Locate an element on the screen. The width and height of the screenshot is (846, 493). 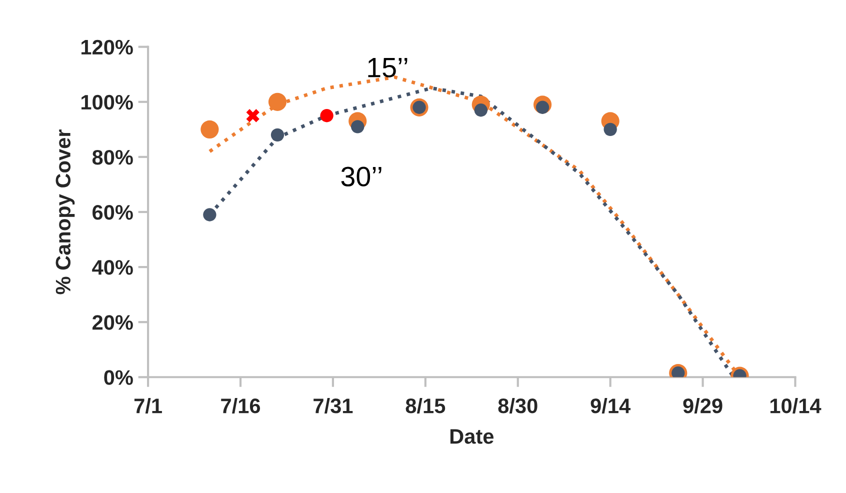
x-tick-label: 10/14 is located at coordinates (796, 406).